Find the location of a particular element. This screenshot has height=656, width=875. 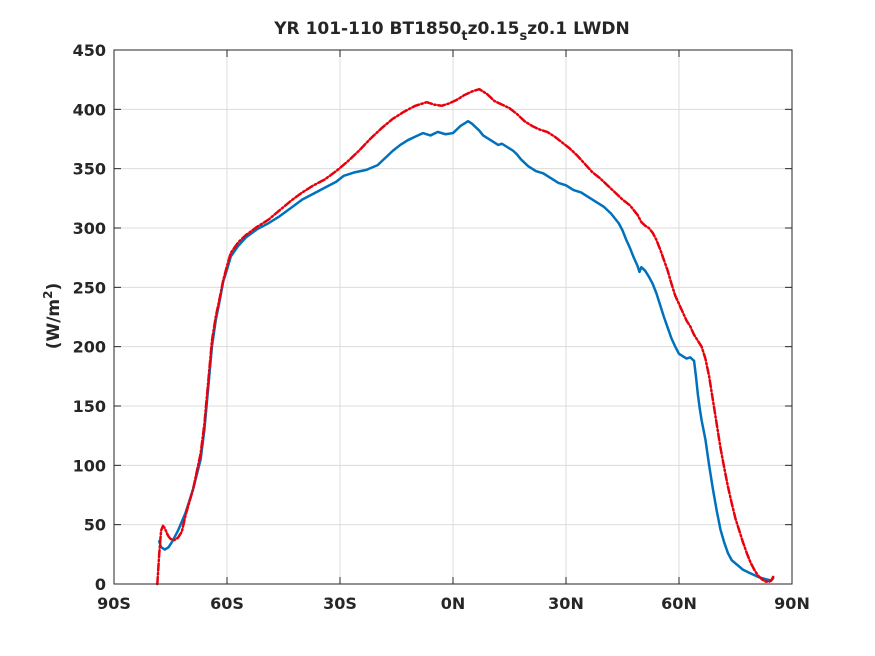

x-tick-label: 0N is located at coordinates (453, 603).